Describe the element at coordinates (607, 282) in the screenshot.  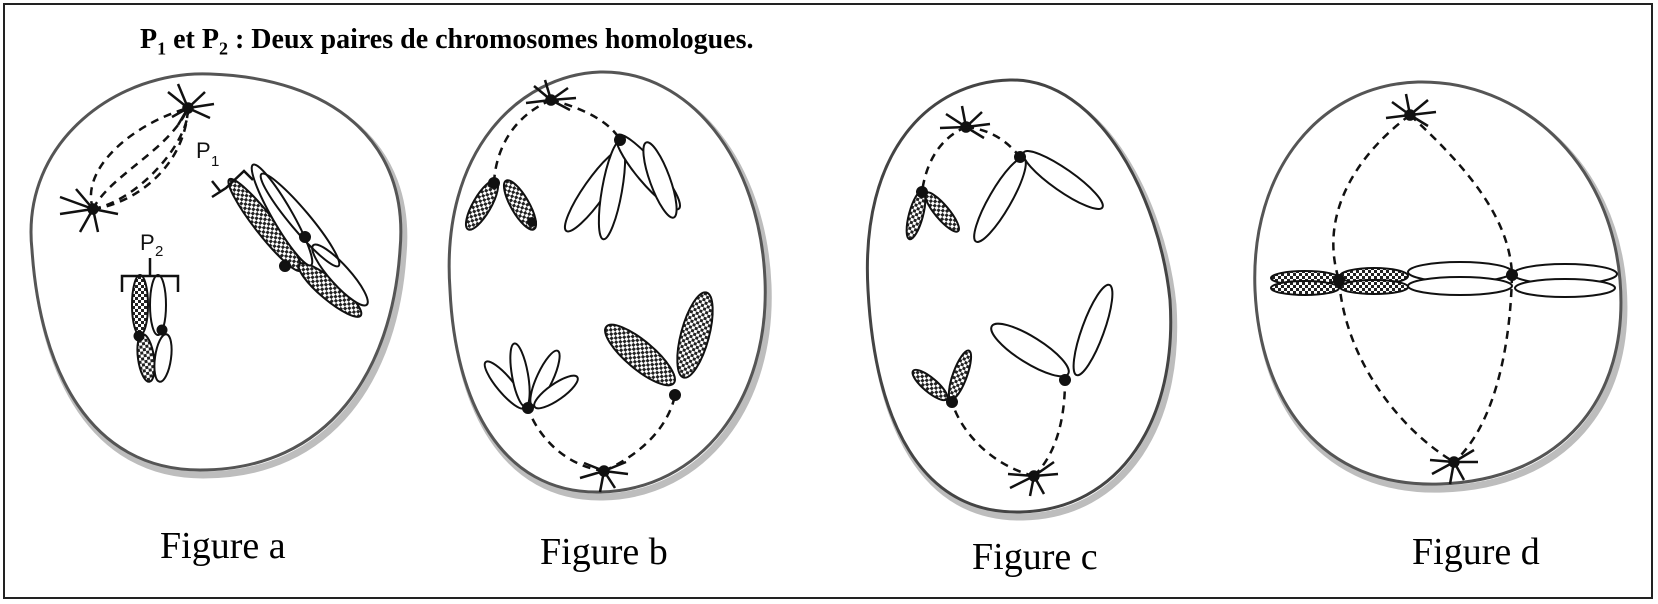
I see `cell-b-membrane` at that location.